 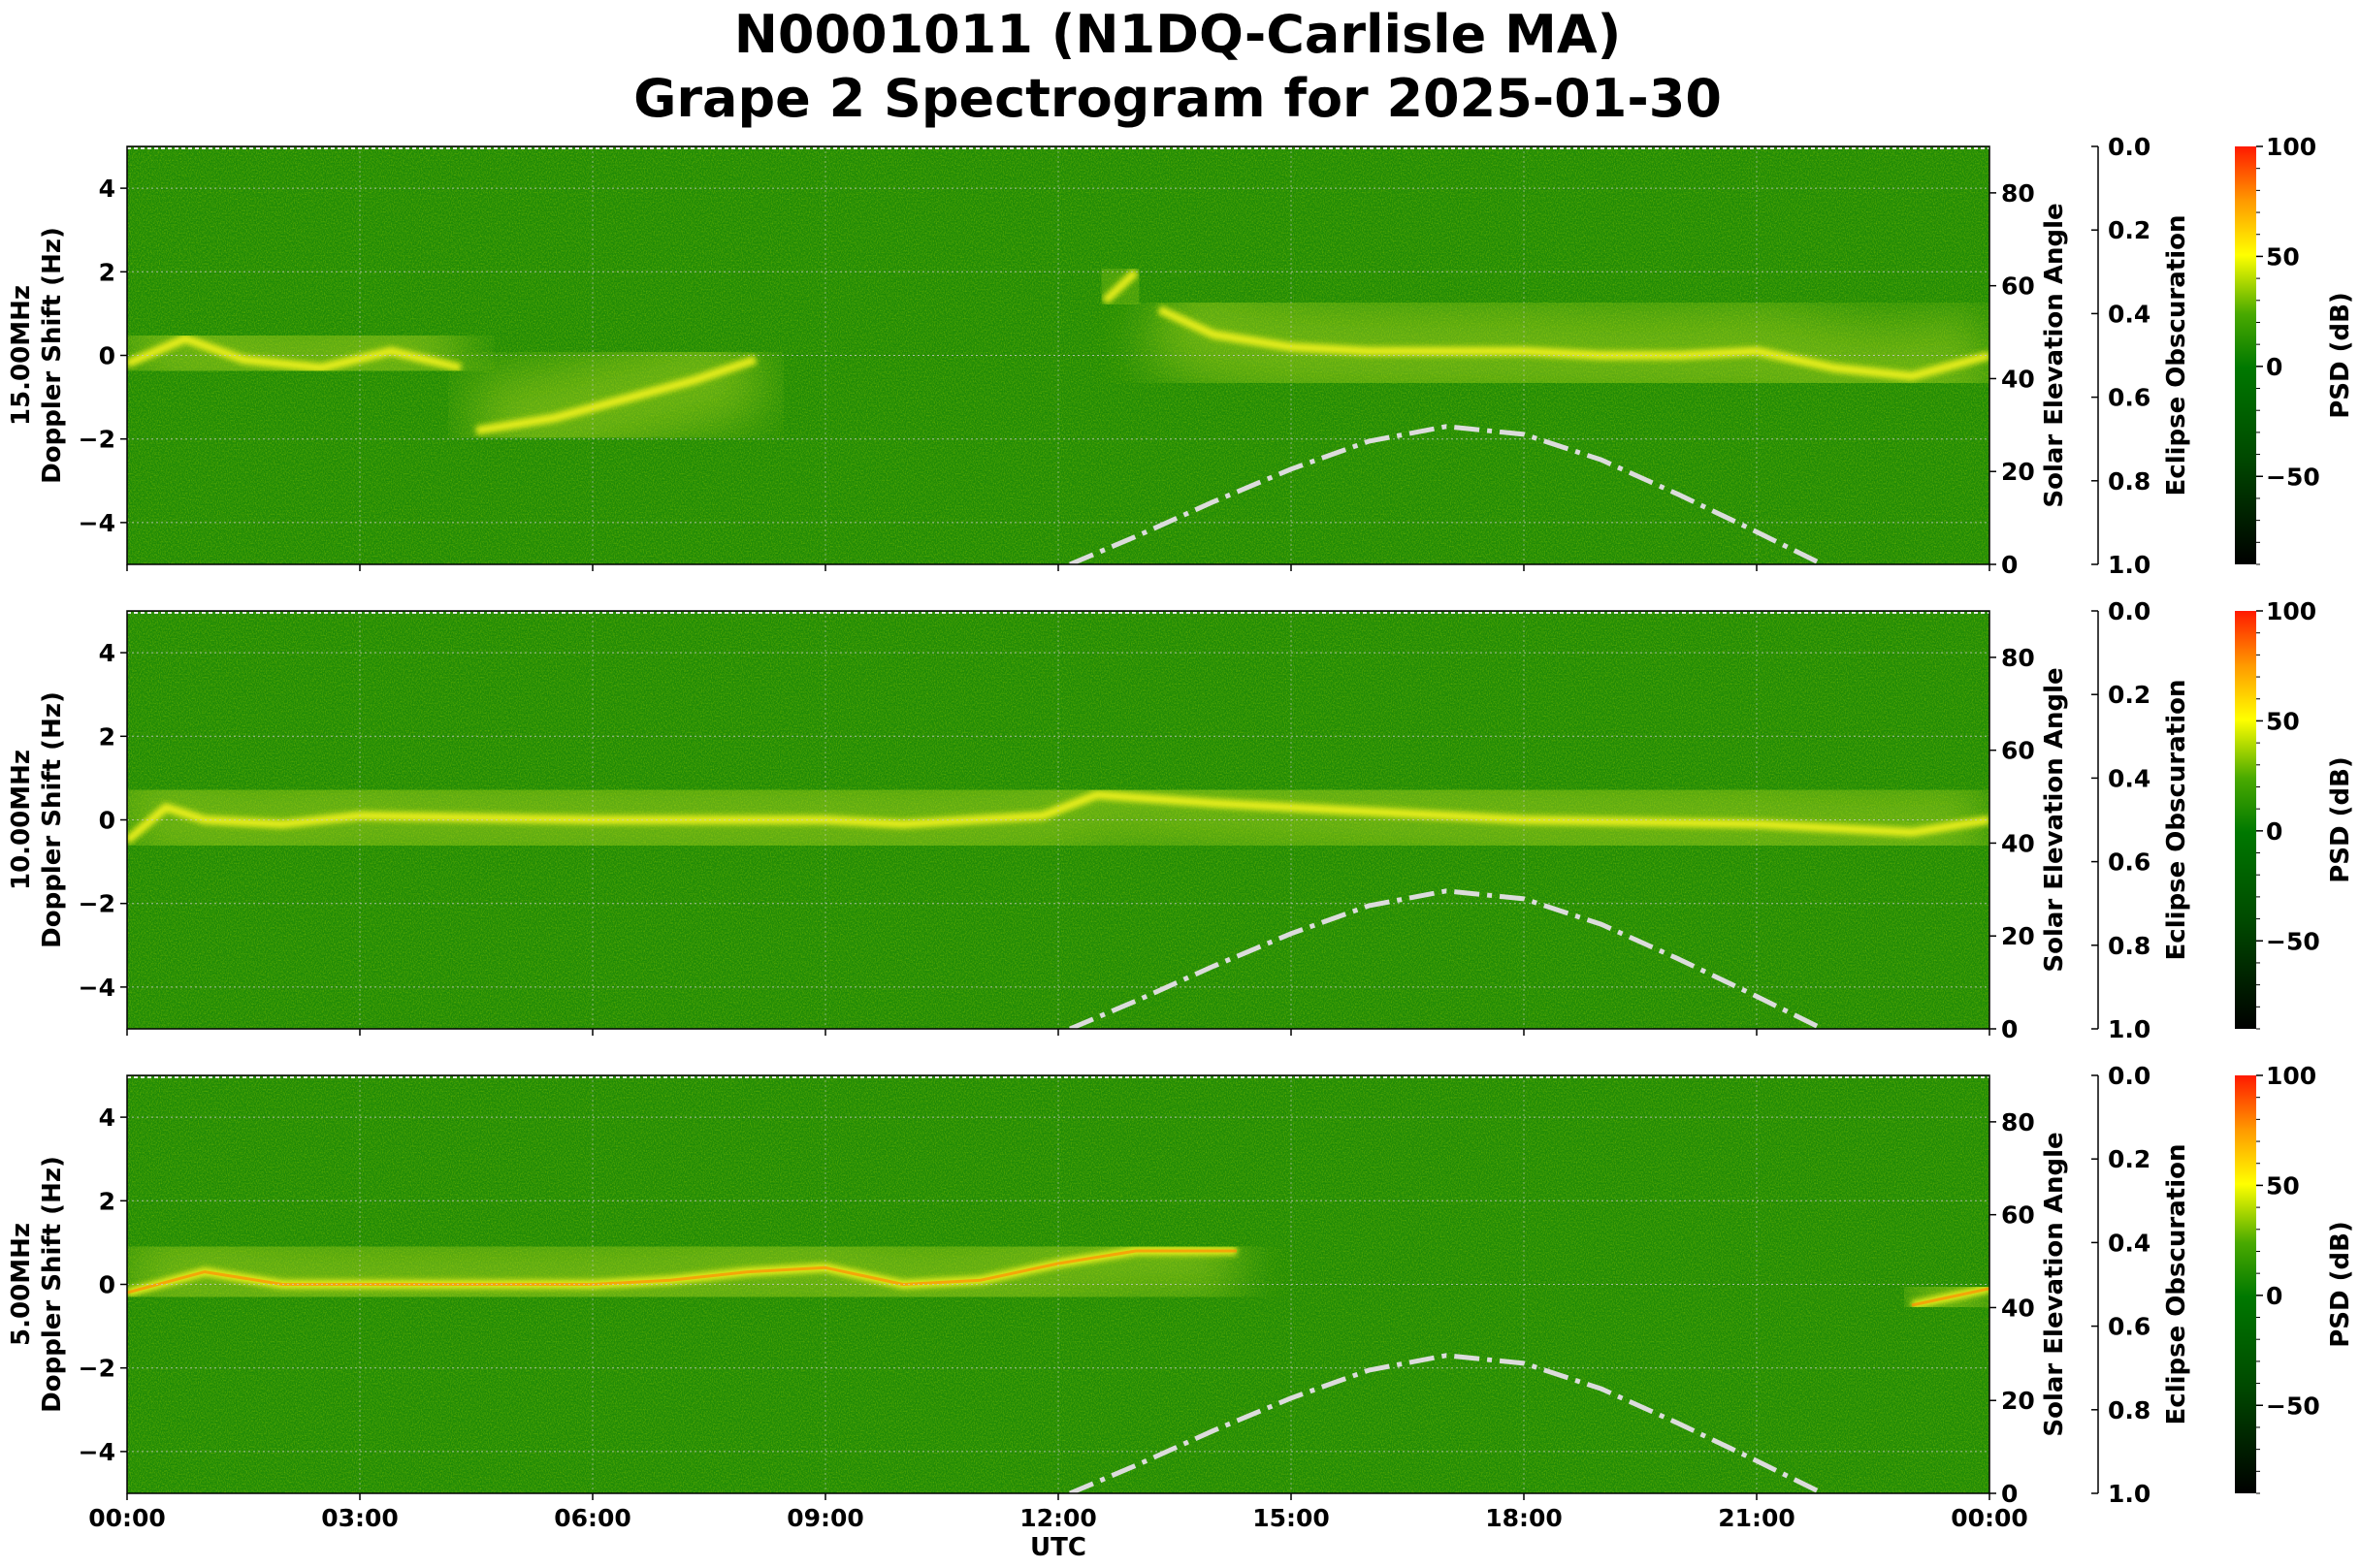 I want to click on x-axis-label: UTC, so click(x=1058, y=1547).